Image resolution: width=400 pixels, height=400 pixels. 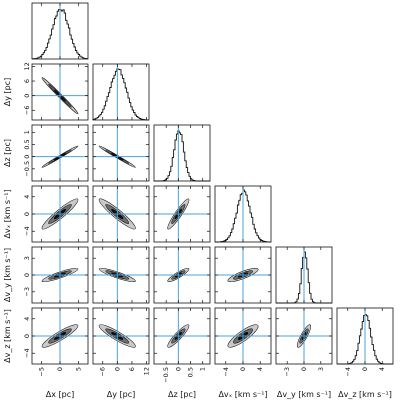 What do you see at coordinates (117, 369) in the screenshot?
I see `x-tick-label-y: 0` at bounding box center [117, 369].